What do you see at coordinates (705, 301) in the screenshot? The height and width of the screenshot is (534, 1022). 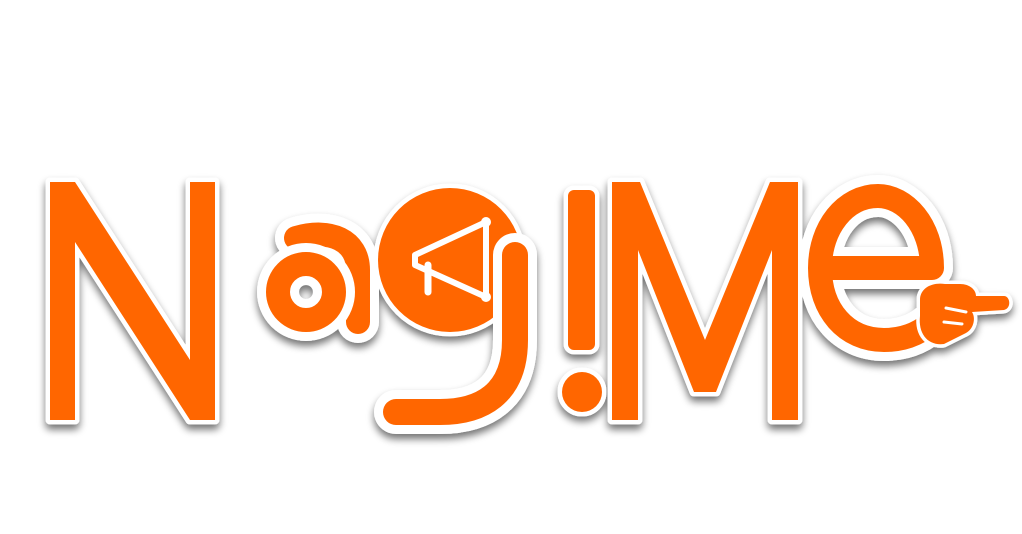 I see `letter-m` at bounding box center [705, 301].